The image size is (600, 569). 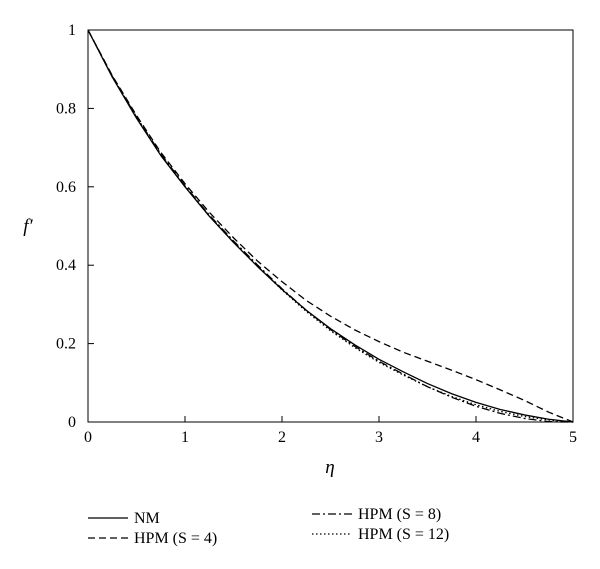 I want to click on x-tick-label: 4, so click(x=476, y=437).